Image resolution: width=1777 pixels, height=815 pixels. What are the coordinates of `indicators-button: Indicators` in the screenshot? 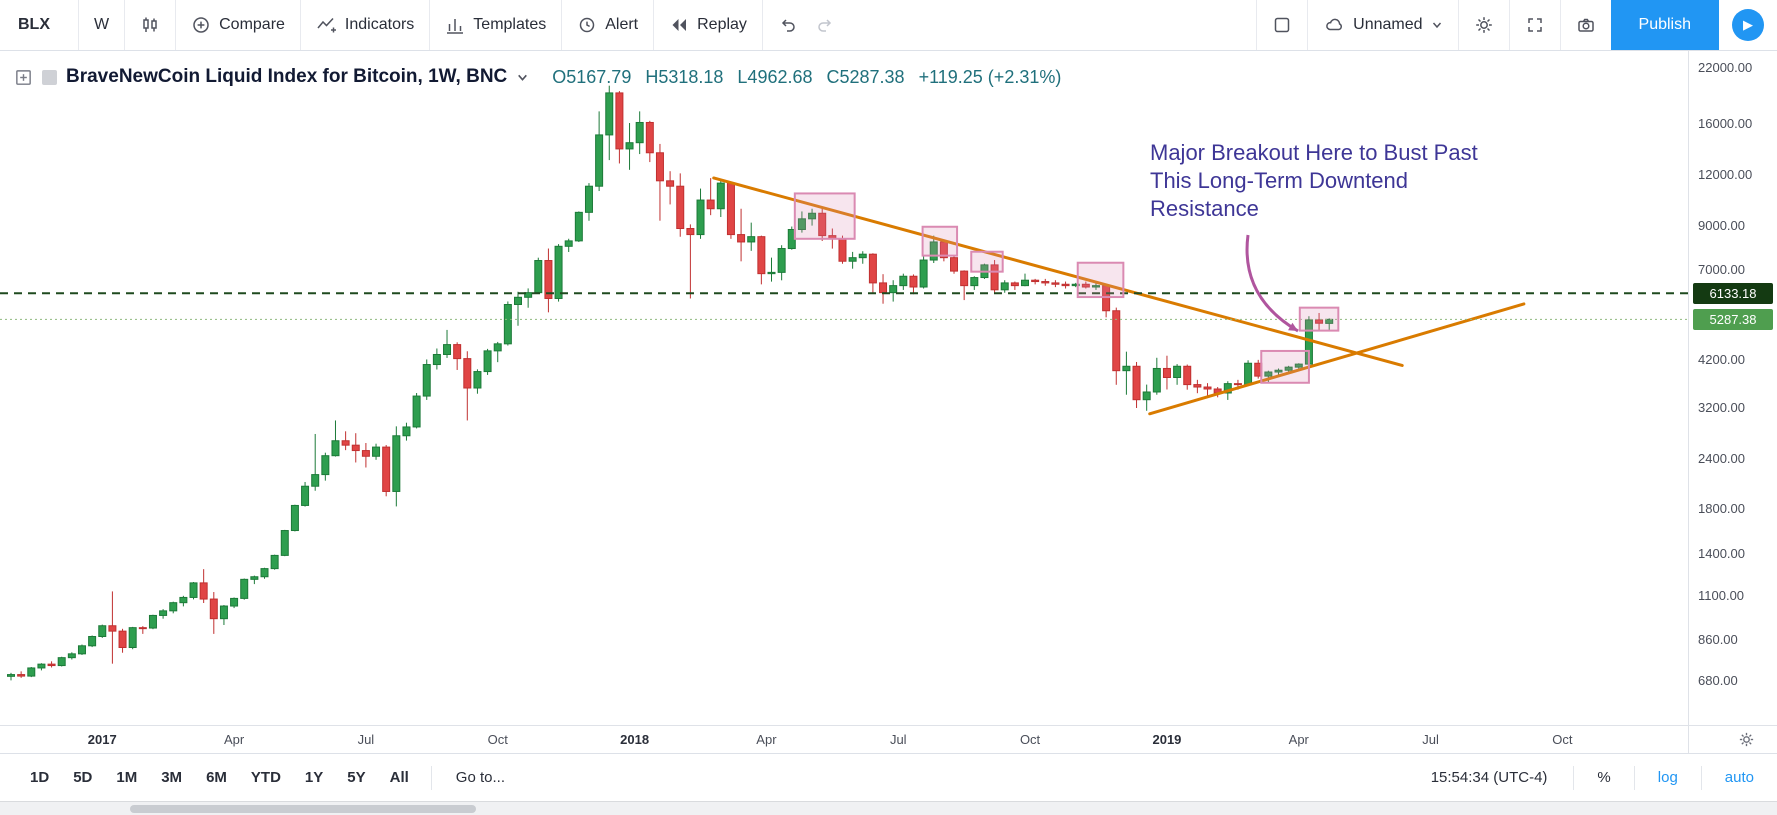 It's located at (365, 25).